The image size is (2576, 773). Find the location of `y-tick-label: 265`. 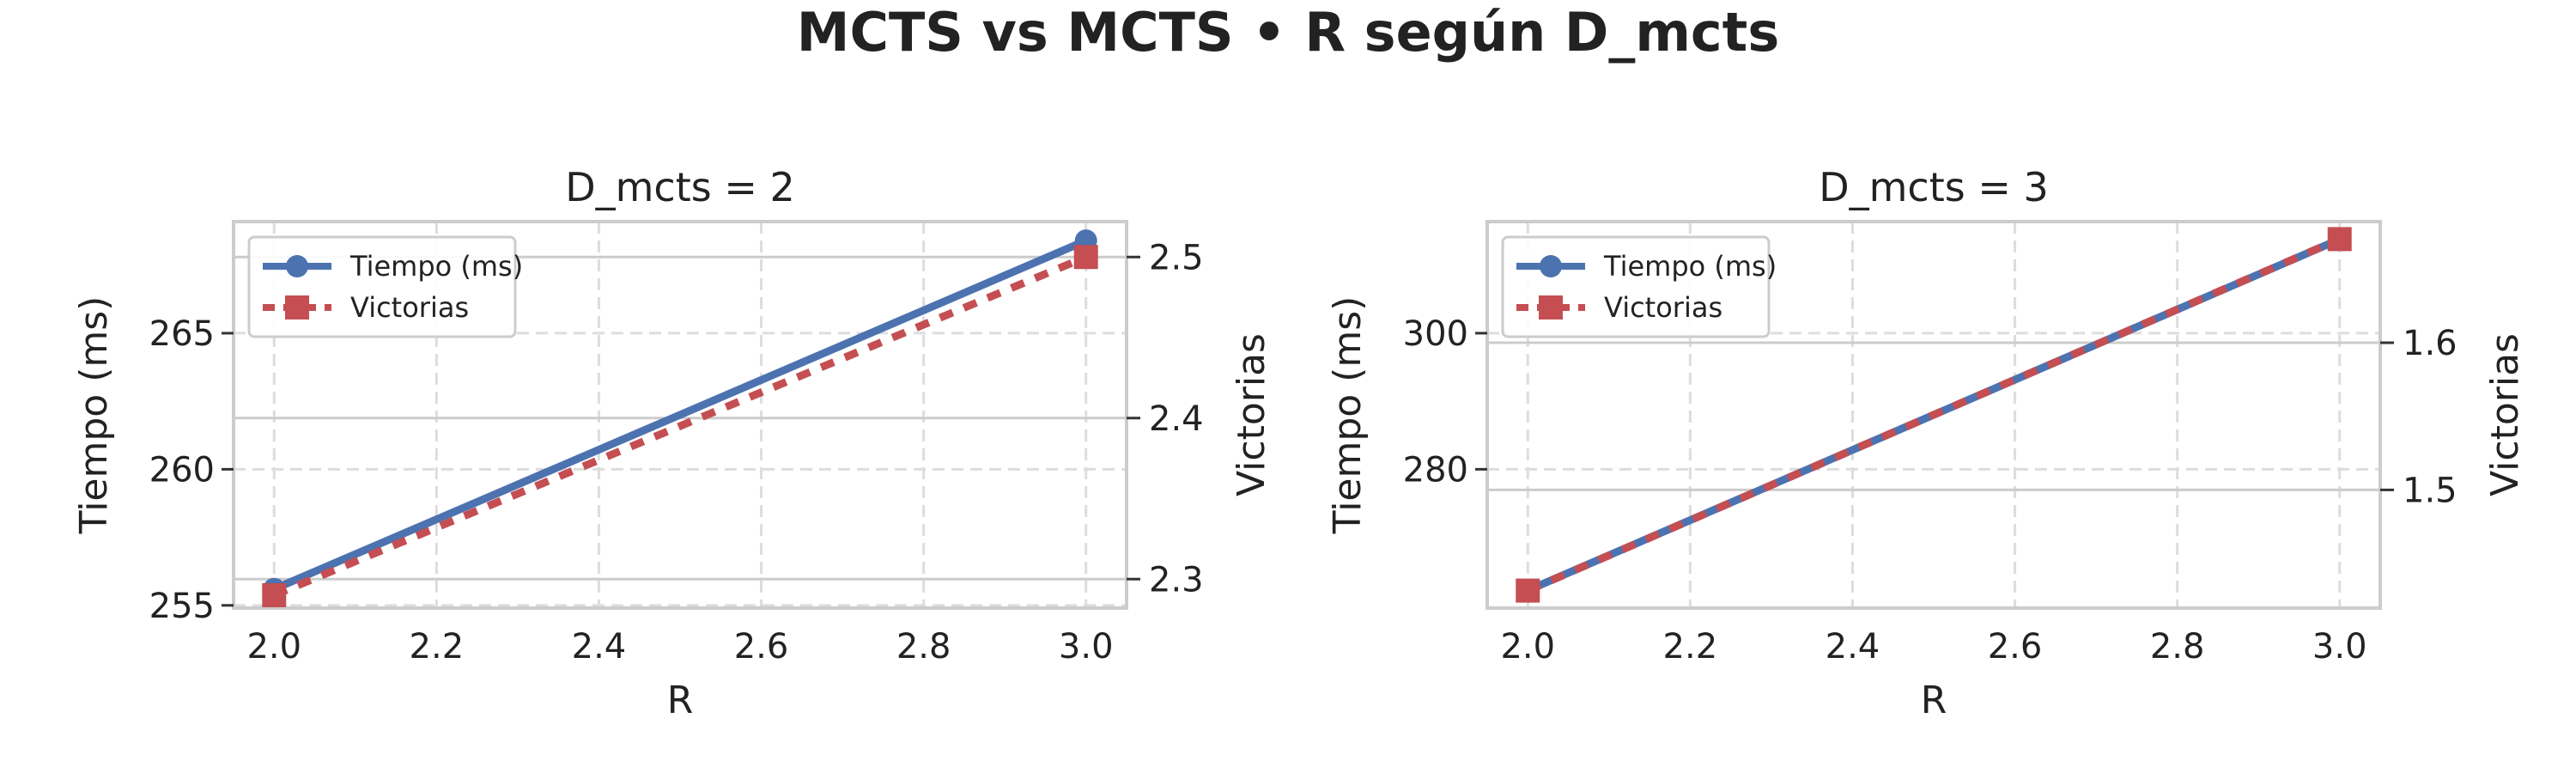

y-tick-label: 265 is located at coordinates (182, 334).